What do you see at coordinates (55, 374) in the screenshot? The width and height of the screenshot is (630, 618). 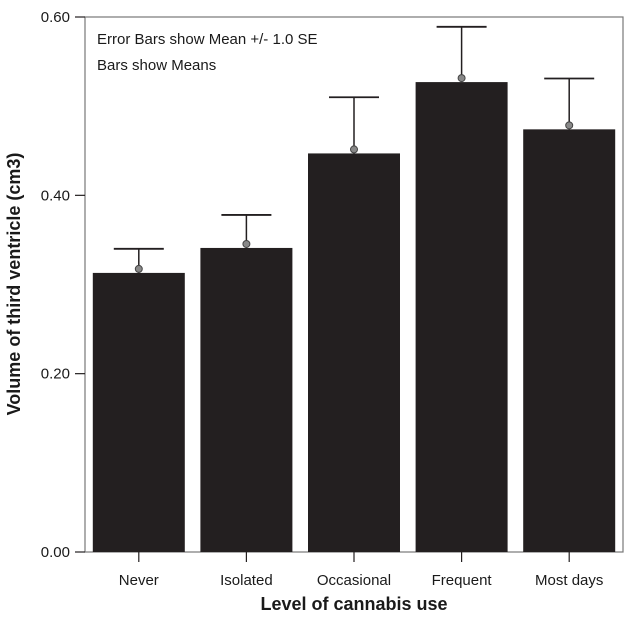 I see `y-tick-label: 0.20` at bounding box center [55, 374].